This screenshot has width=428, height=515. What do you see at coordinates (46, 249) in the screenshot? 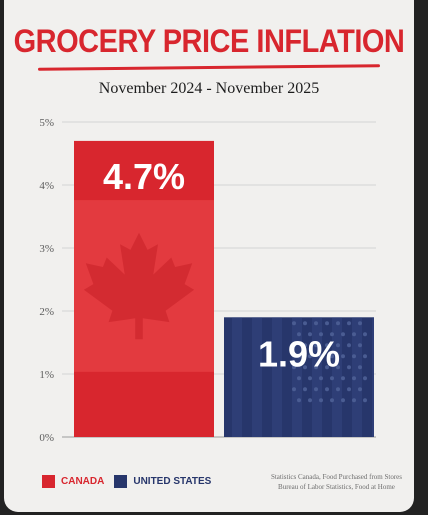
I see `y-tick-label: 3%` at bounding box center [46, 249].